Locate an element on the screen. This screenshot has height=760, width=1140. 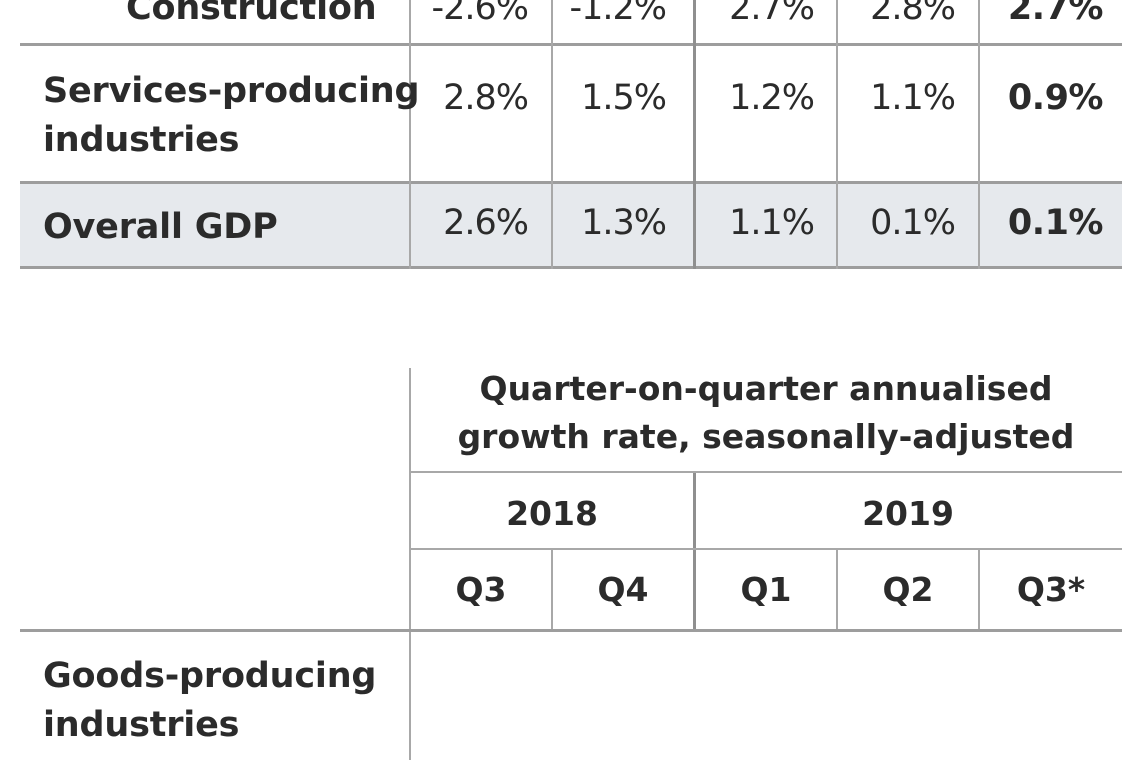
overall-gdp-row-background is located at coordinates (571, 226).